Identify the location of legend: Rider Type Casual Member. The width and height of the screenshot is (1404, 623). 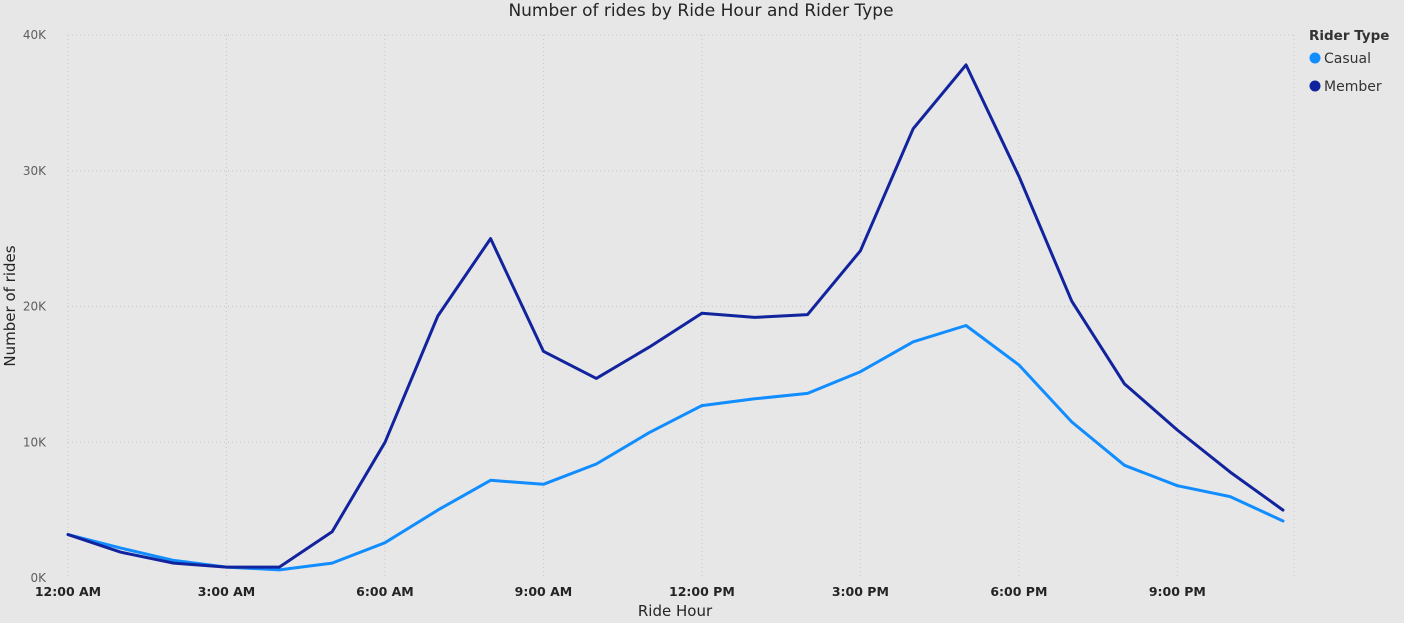
(1349, 61).